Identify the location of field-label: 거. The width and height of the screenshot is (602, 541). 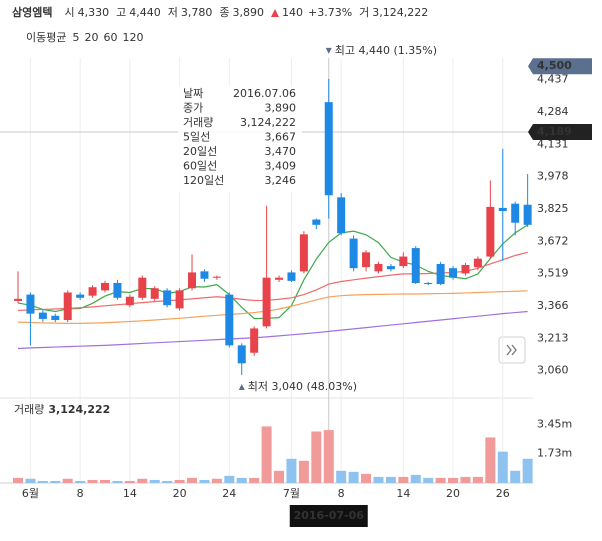
(364, 12).